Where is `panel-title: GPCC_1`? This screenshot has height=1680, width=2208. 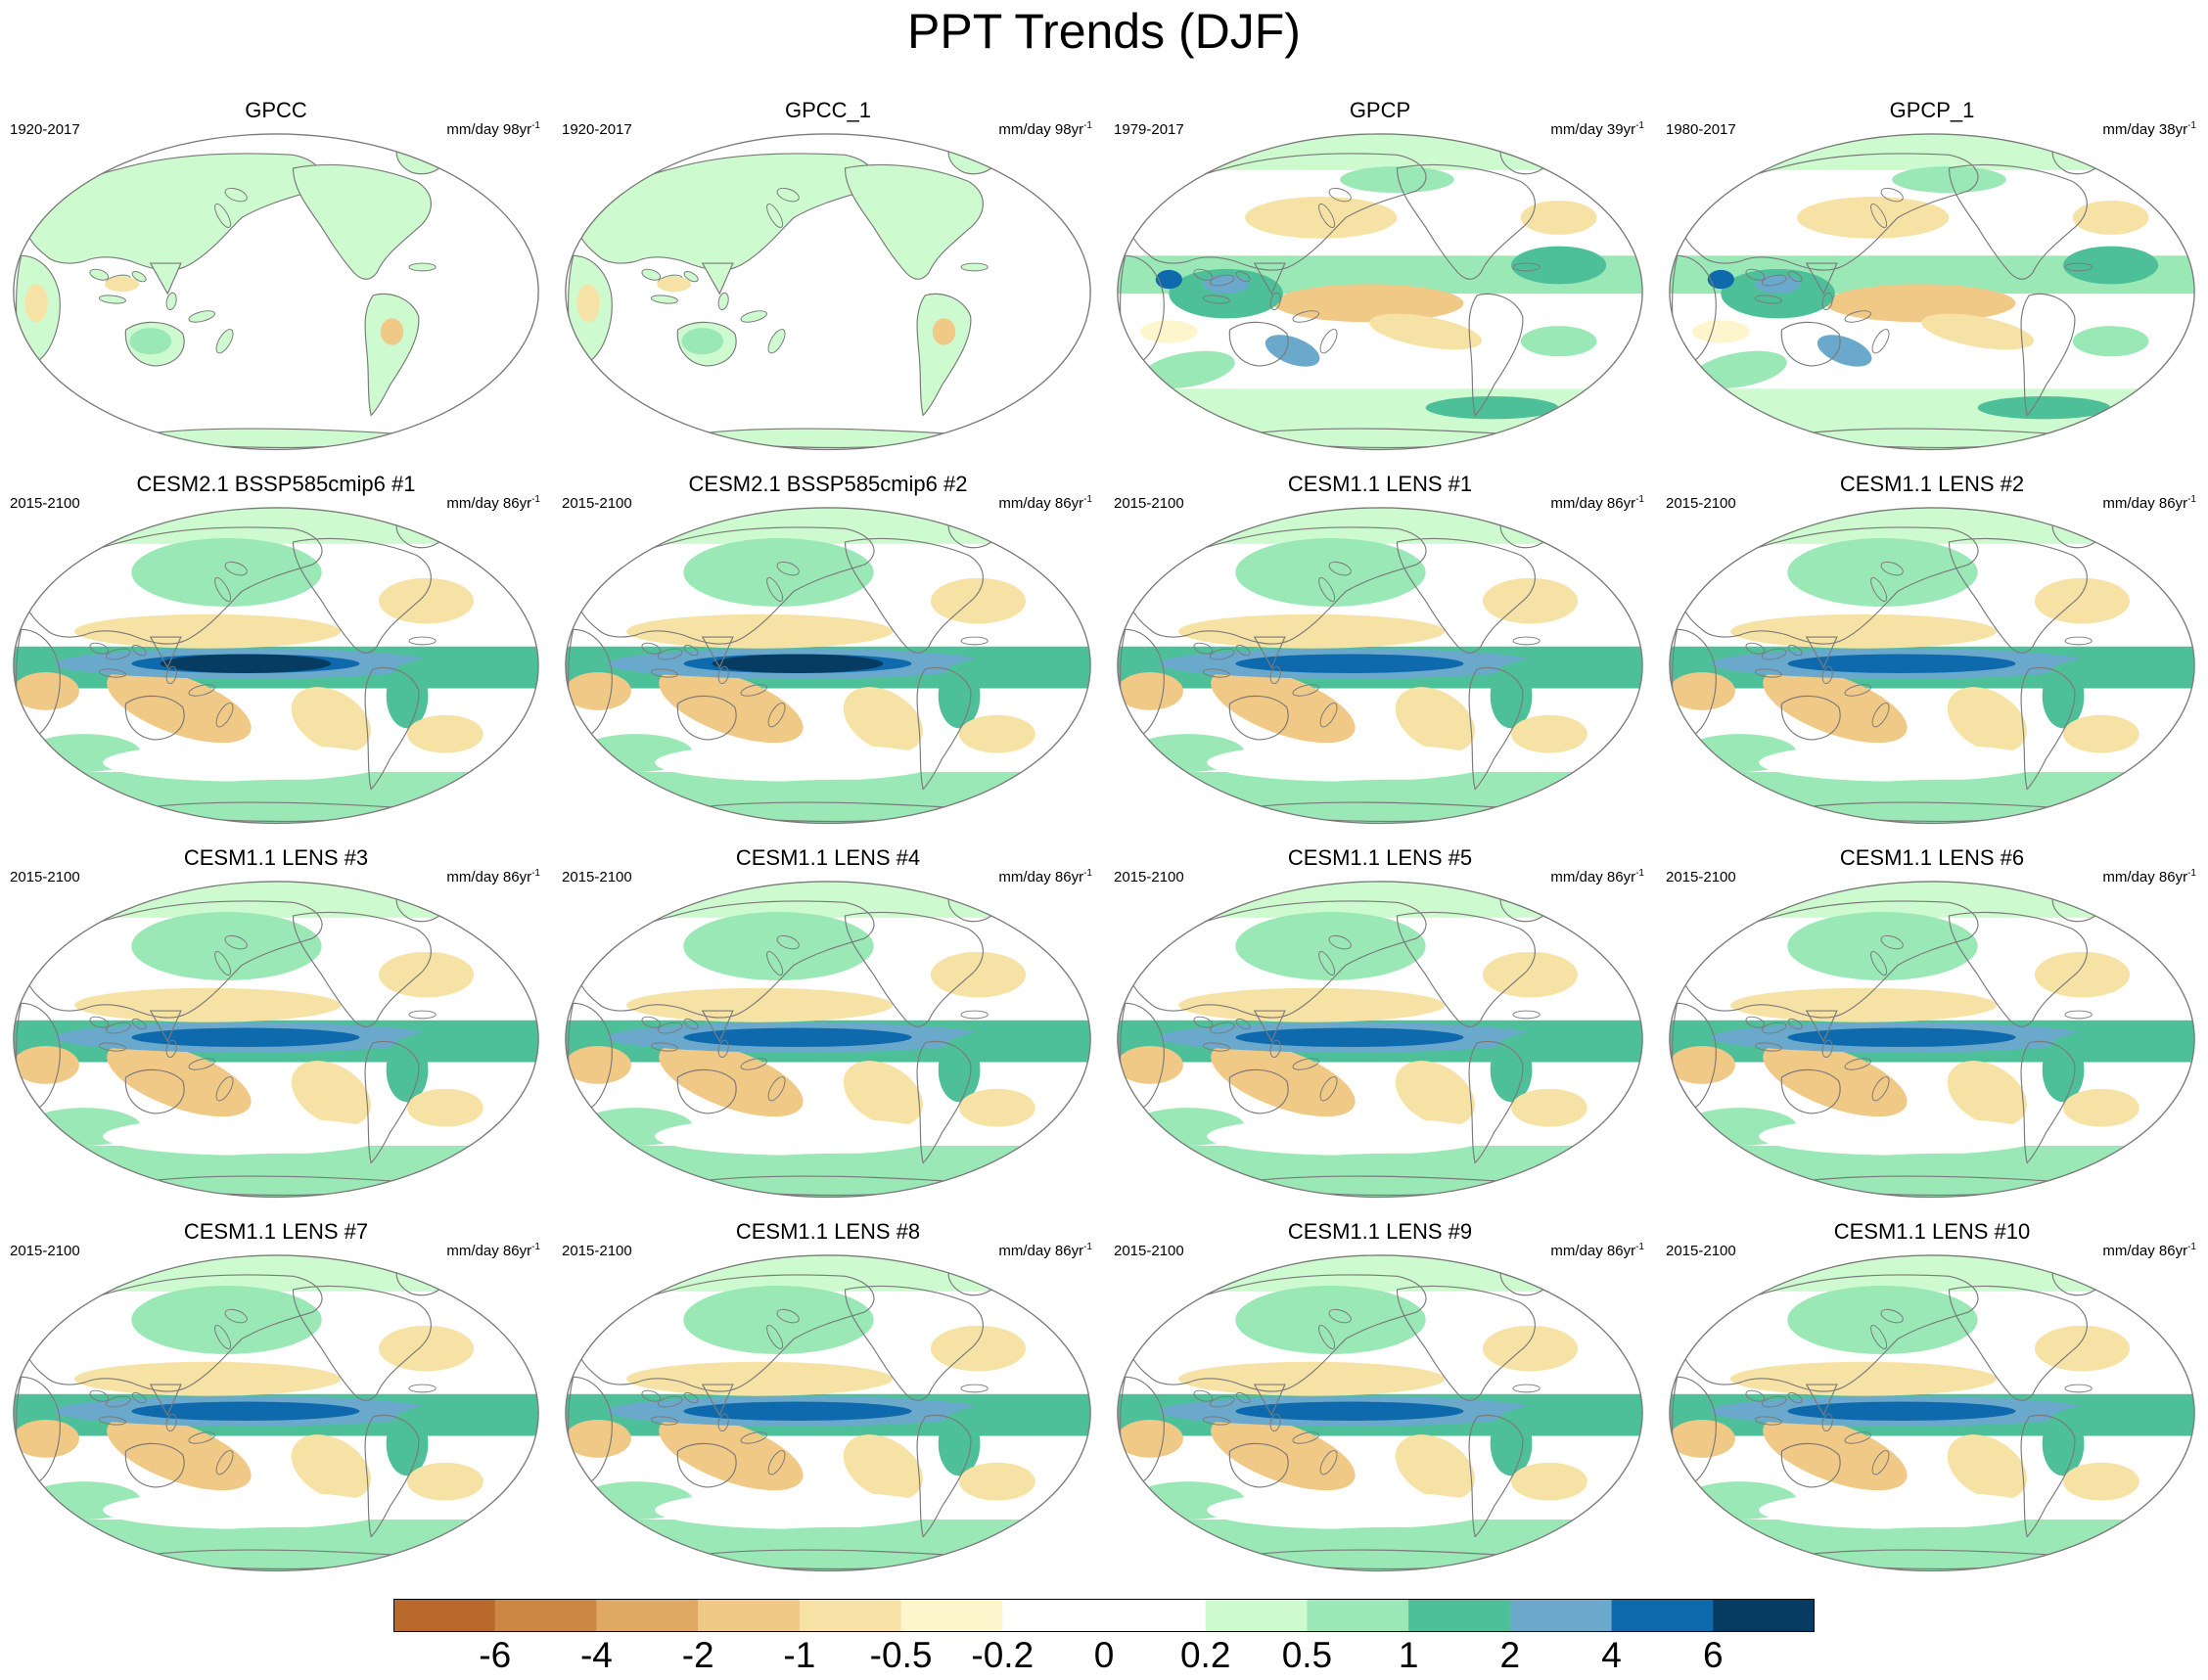 panel-title: GPCC_1 is located at coordinates (828, 110).